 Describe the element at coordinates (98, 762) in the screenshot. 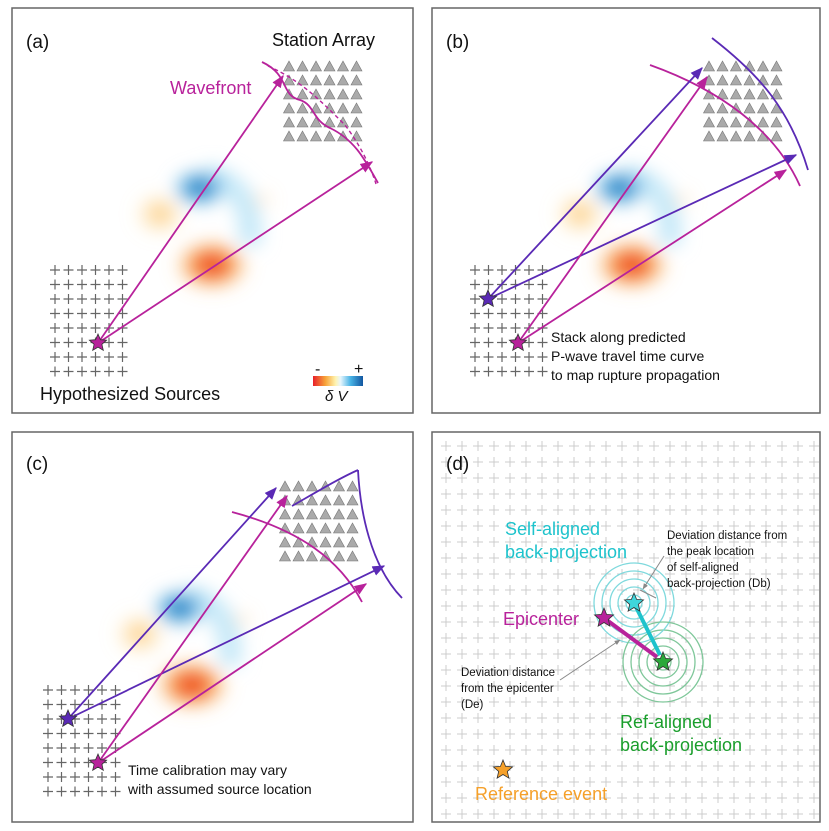

I see `star` at that location.